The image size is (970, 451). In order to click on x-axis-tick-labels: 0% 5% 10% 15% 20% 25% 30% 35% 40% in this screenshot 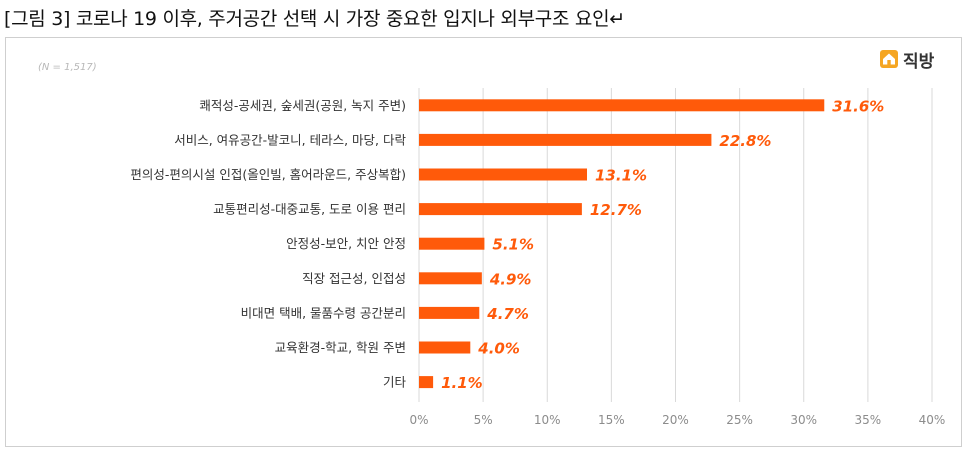, I will do `click(677, 420)`.